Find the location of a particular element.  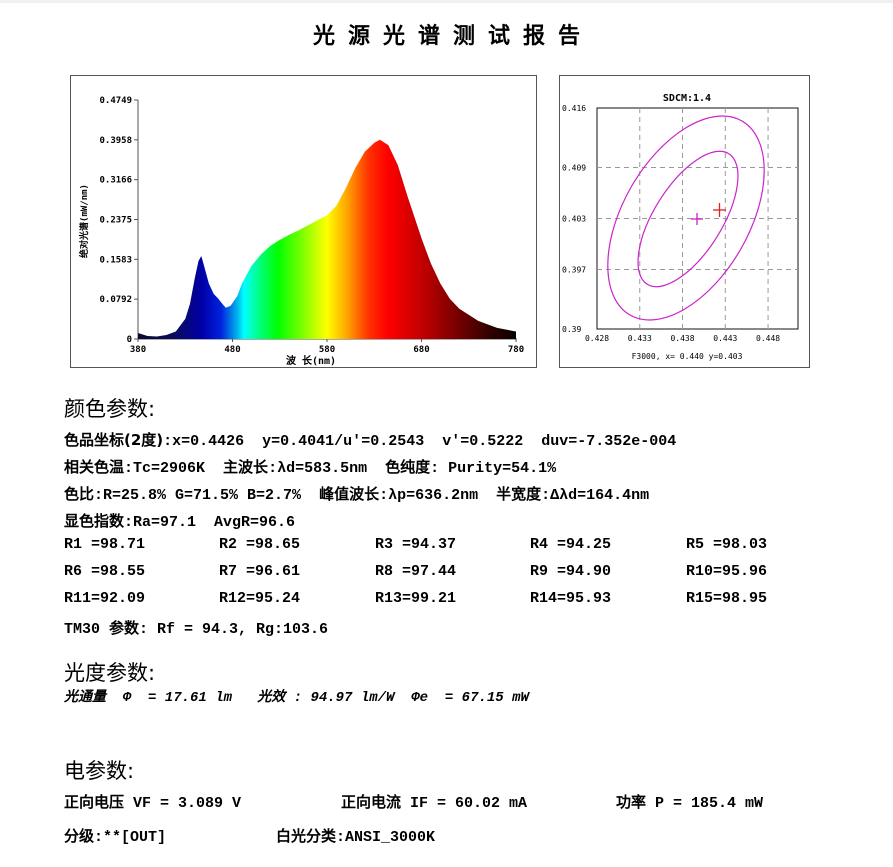

ri-cell: R5 =98.03 is located at coordinates (727, 544).